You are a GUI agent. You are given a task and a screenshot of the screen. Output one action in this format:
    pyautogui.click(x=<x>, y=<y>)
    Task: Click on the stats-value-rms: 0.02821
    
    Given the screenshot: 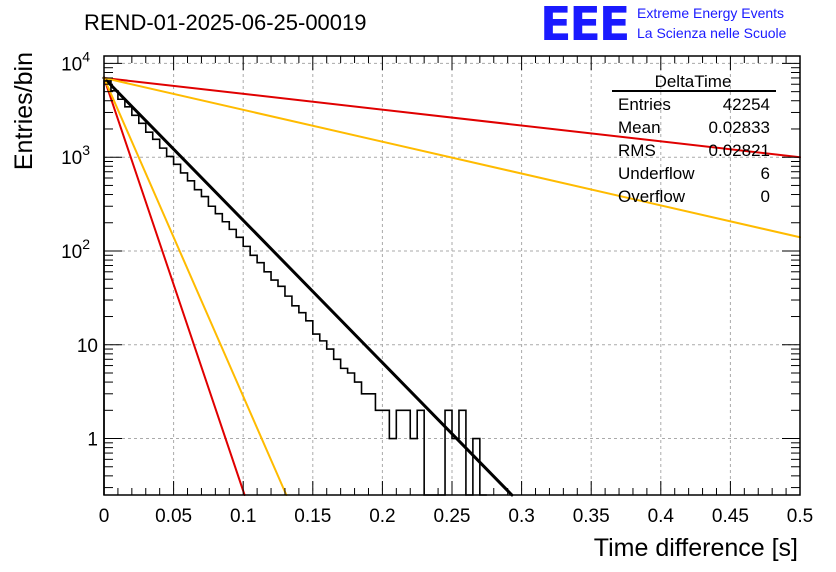 What is the action you would take?
    pyautogui.click(x=739, y=150)
    